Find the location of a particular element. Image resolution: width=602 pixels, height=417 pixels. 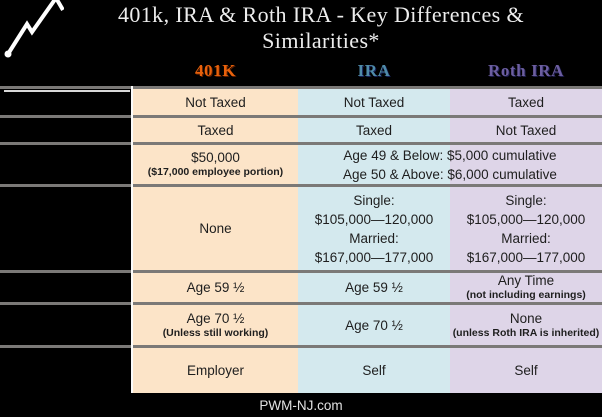

cell-r6-roth: None (unless Roth IRA is inherited) is located at coordinates (526, 325).